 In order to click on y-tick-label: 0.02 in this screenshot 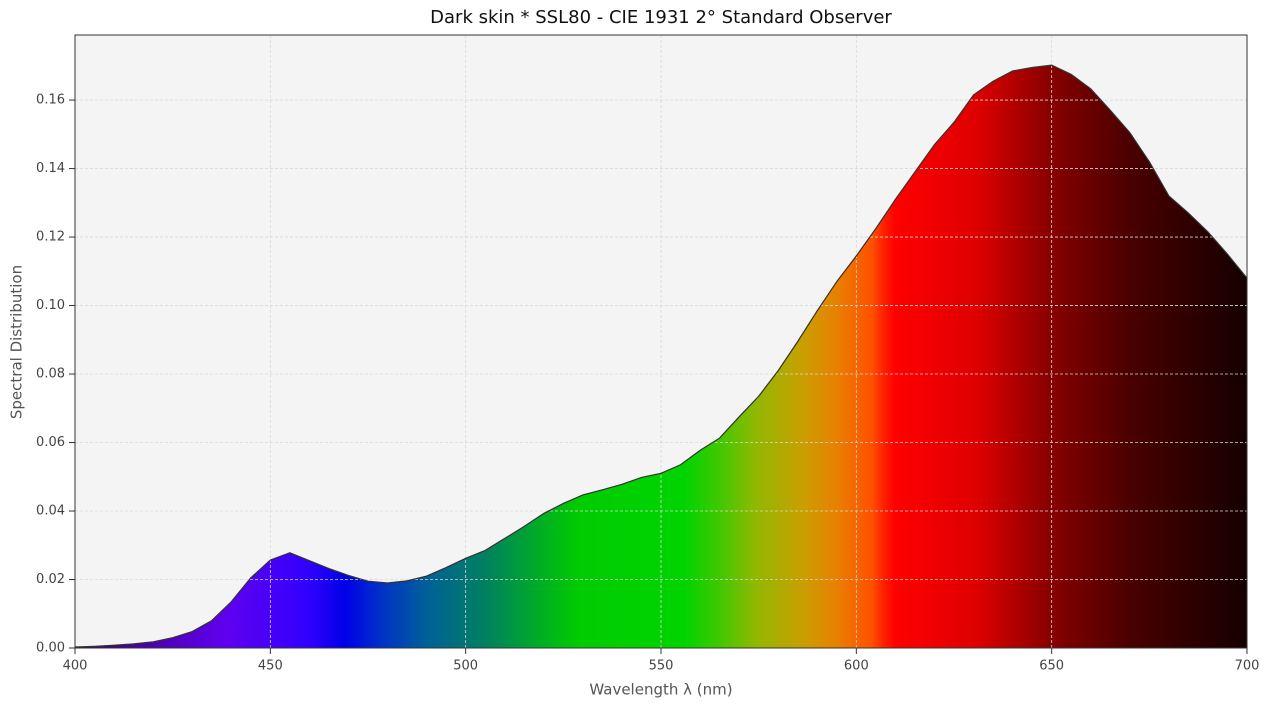, I will do `click(50, 579)`.